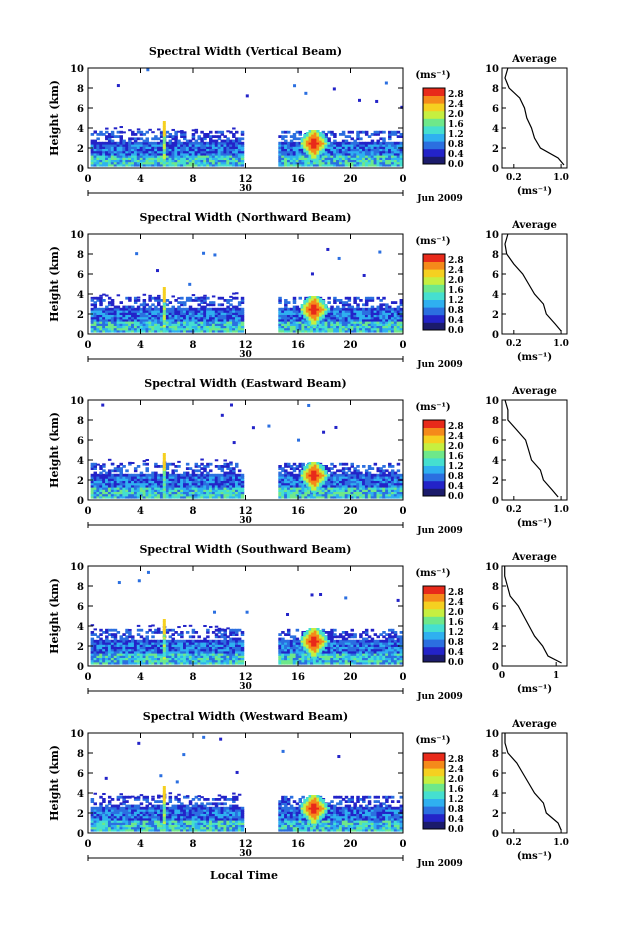  Describe the element at coordinates (434, 288) in the screenshot. I see `colorbar-swatch` at that location.